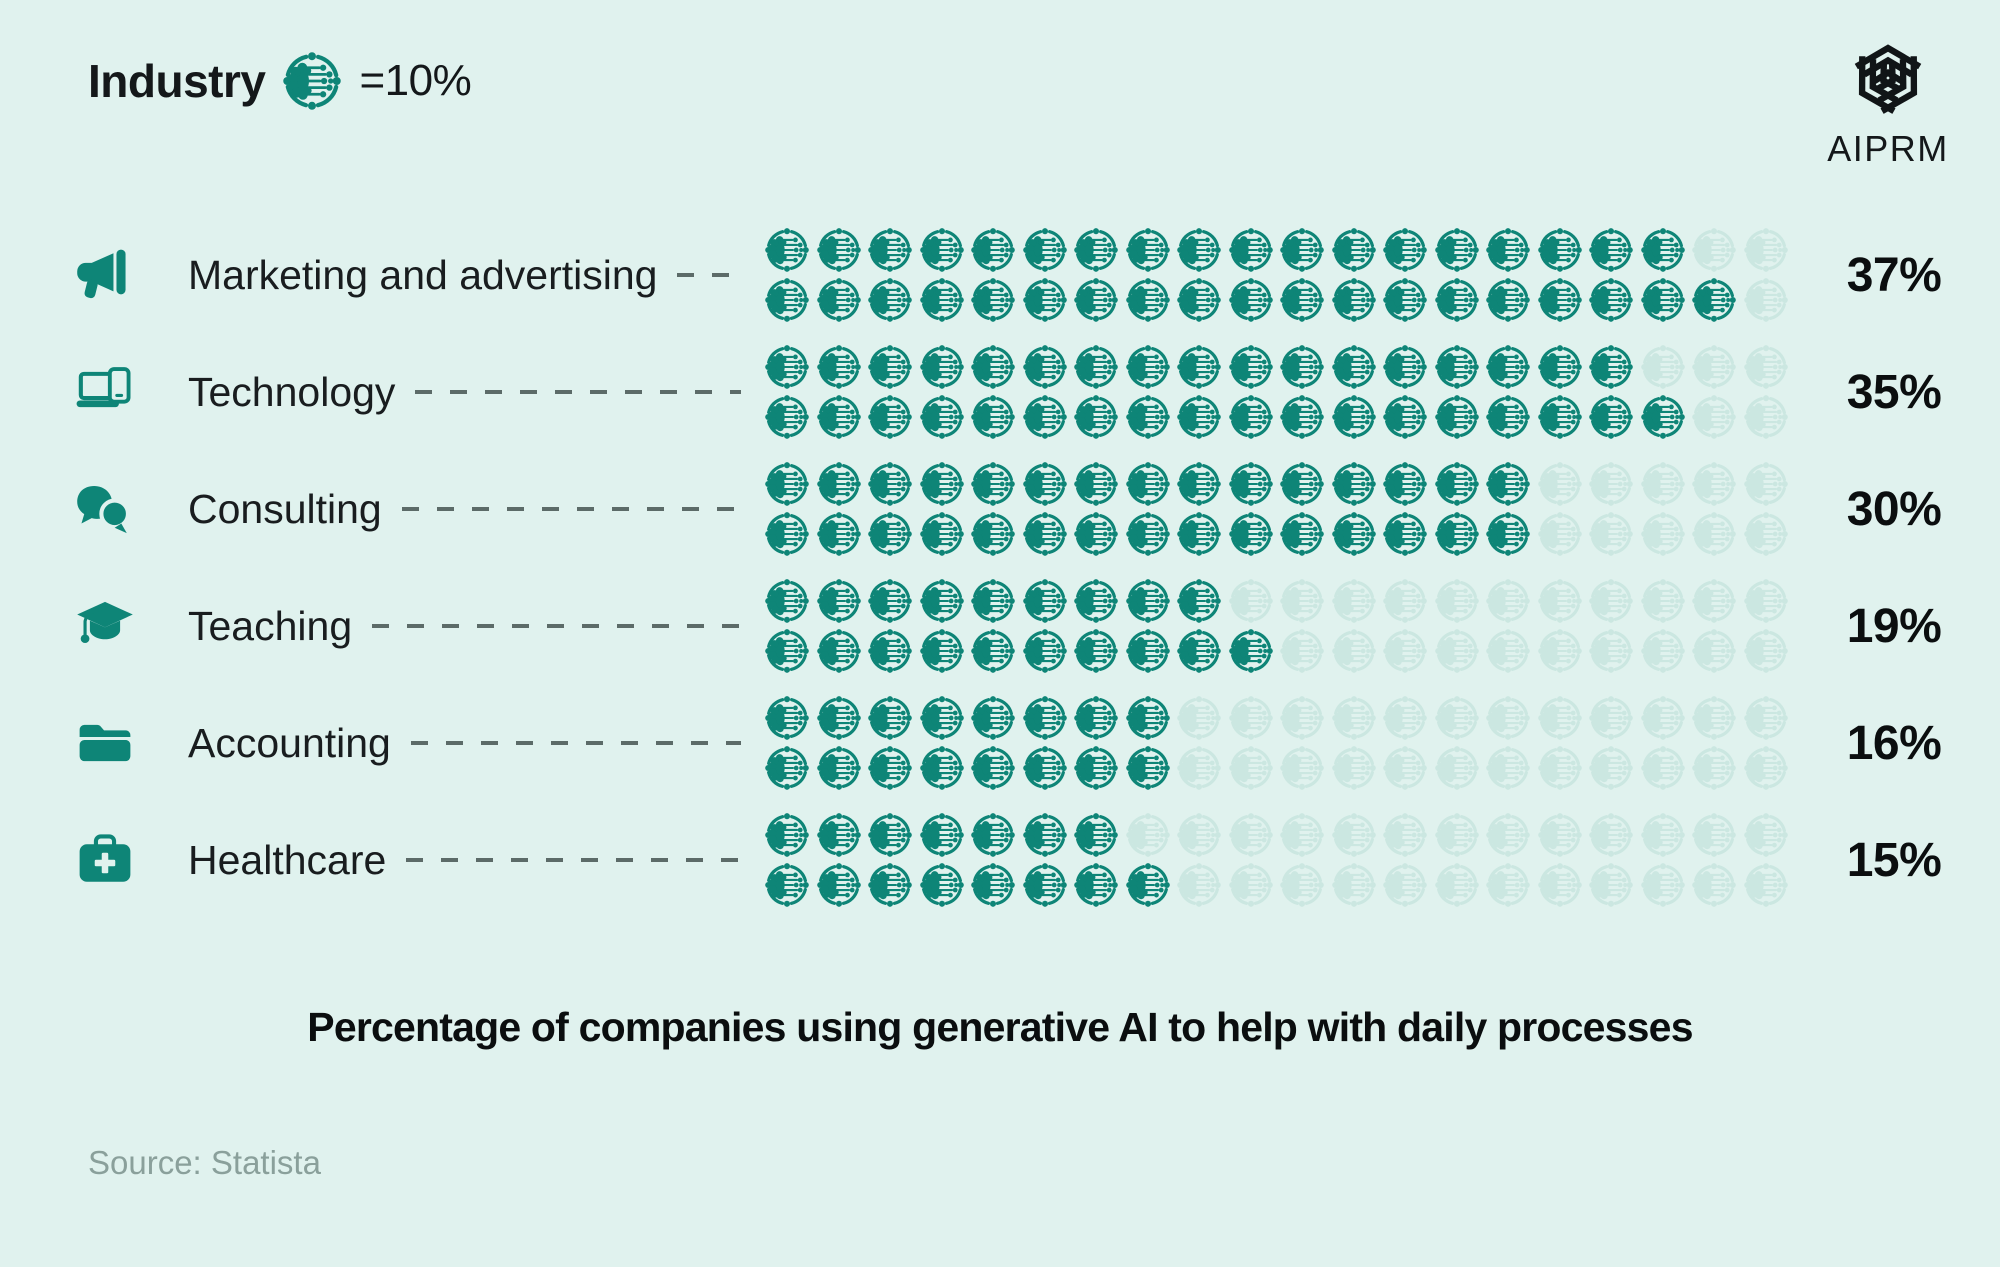 The width and height of the screenshot is (2000, 1267). Describe the element at coordinates (177, 81) in the screenshot. I see `legend-title: Industry` at that location.